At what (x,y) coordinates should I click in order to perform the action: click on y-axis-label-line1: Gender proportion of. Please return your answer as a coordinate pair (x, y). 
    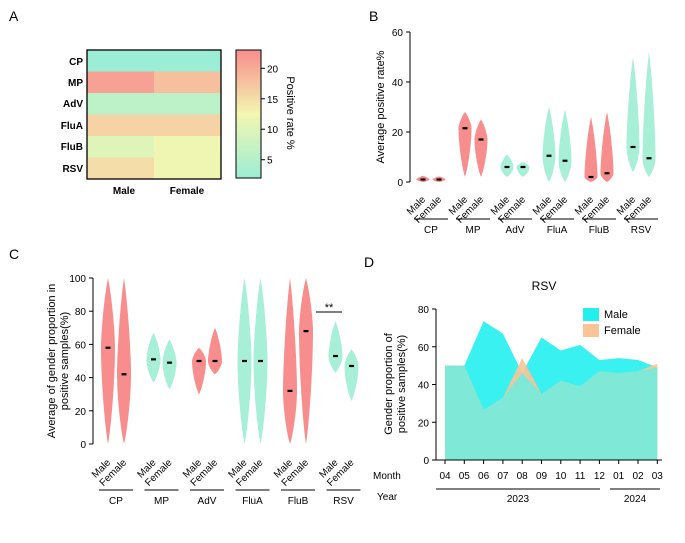
    Looking at the image, I should click on (389, 383).